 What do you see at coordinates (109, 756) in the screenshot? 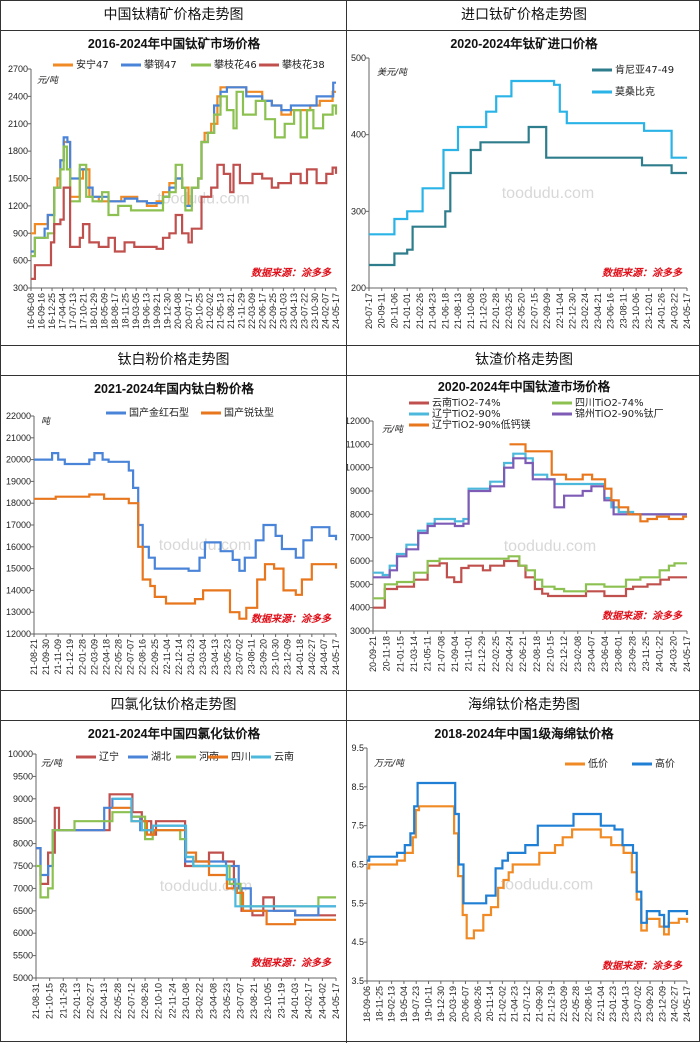
I see `legend-label: 辽宁` at bounding box center [109, 756].